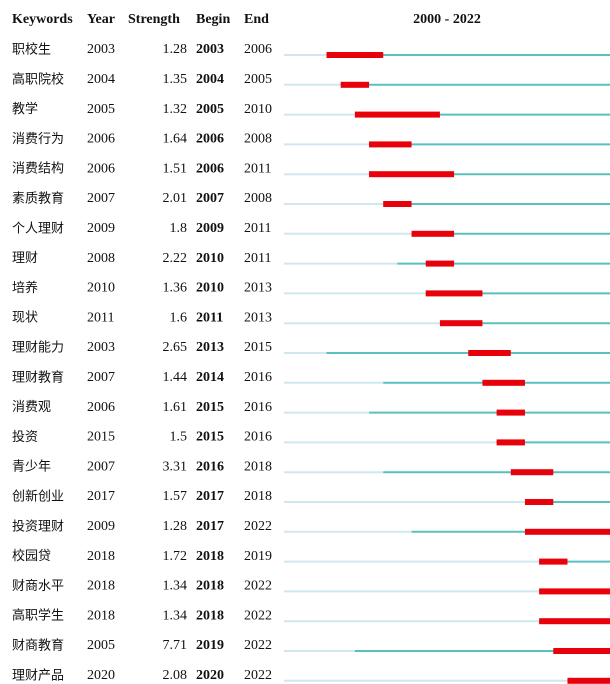 This screenshot has height=684, width=610. I want to click on strength: 1.61, so click(175, 407).